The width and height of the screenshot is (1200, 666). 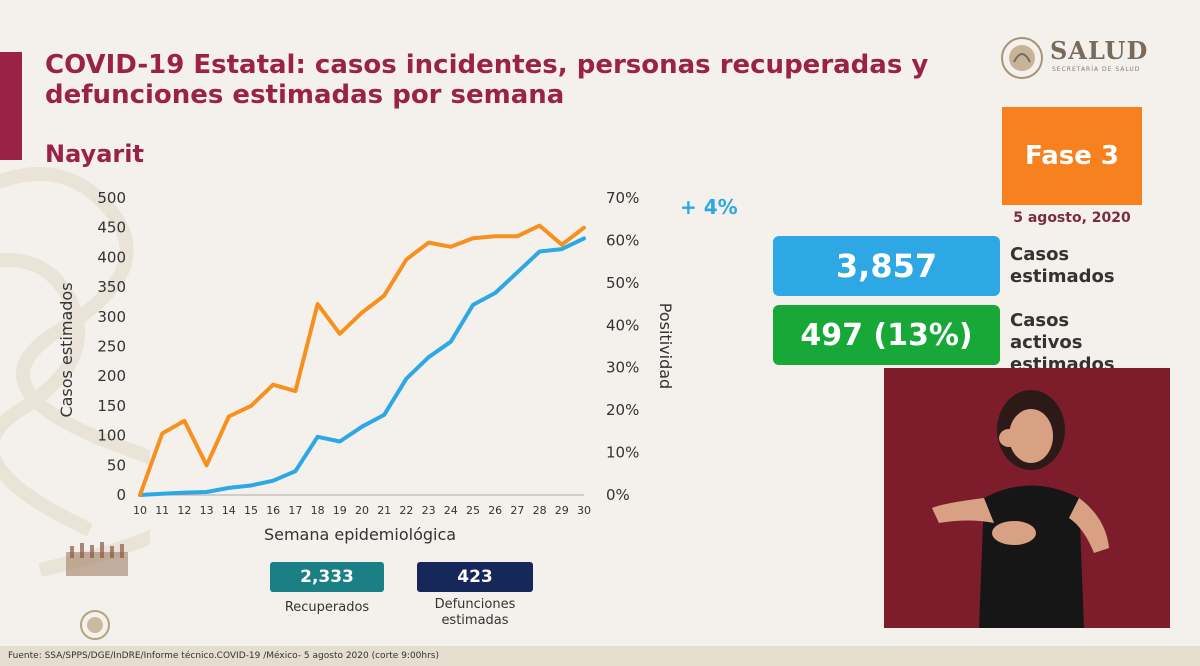 What do you see at coordinates (251, 510) in the screenshot?
I see `x-tick-label: 15` at bounding box center [251, 510].